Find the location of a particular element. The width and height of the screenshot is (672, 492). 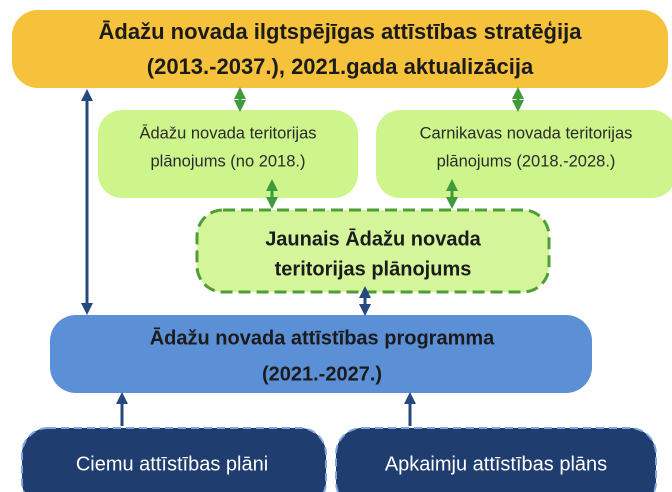

node-label: Ādažu novada attīstības programma is located at coordinates (322, 338).